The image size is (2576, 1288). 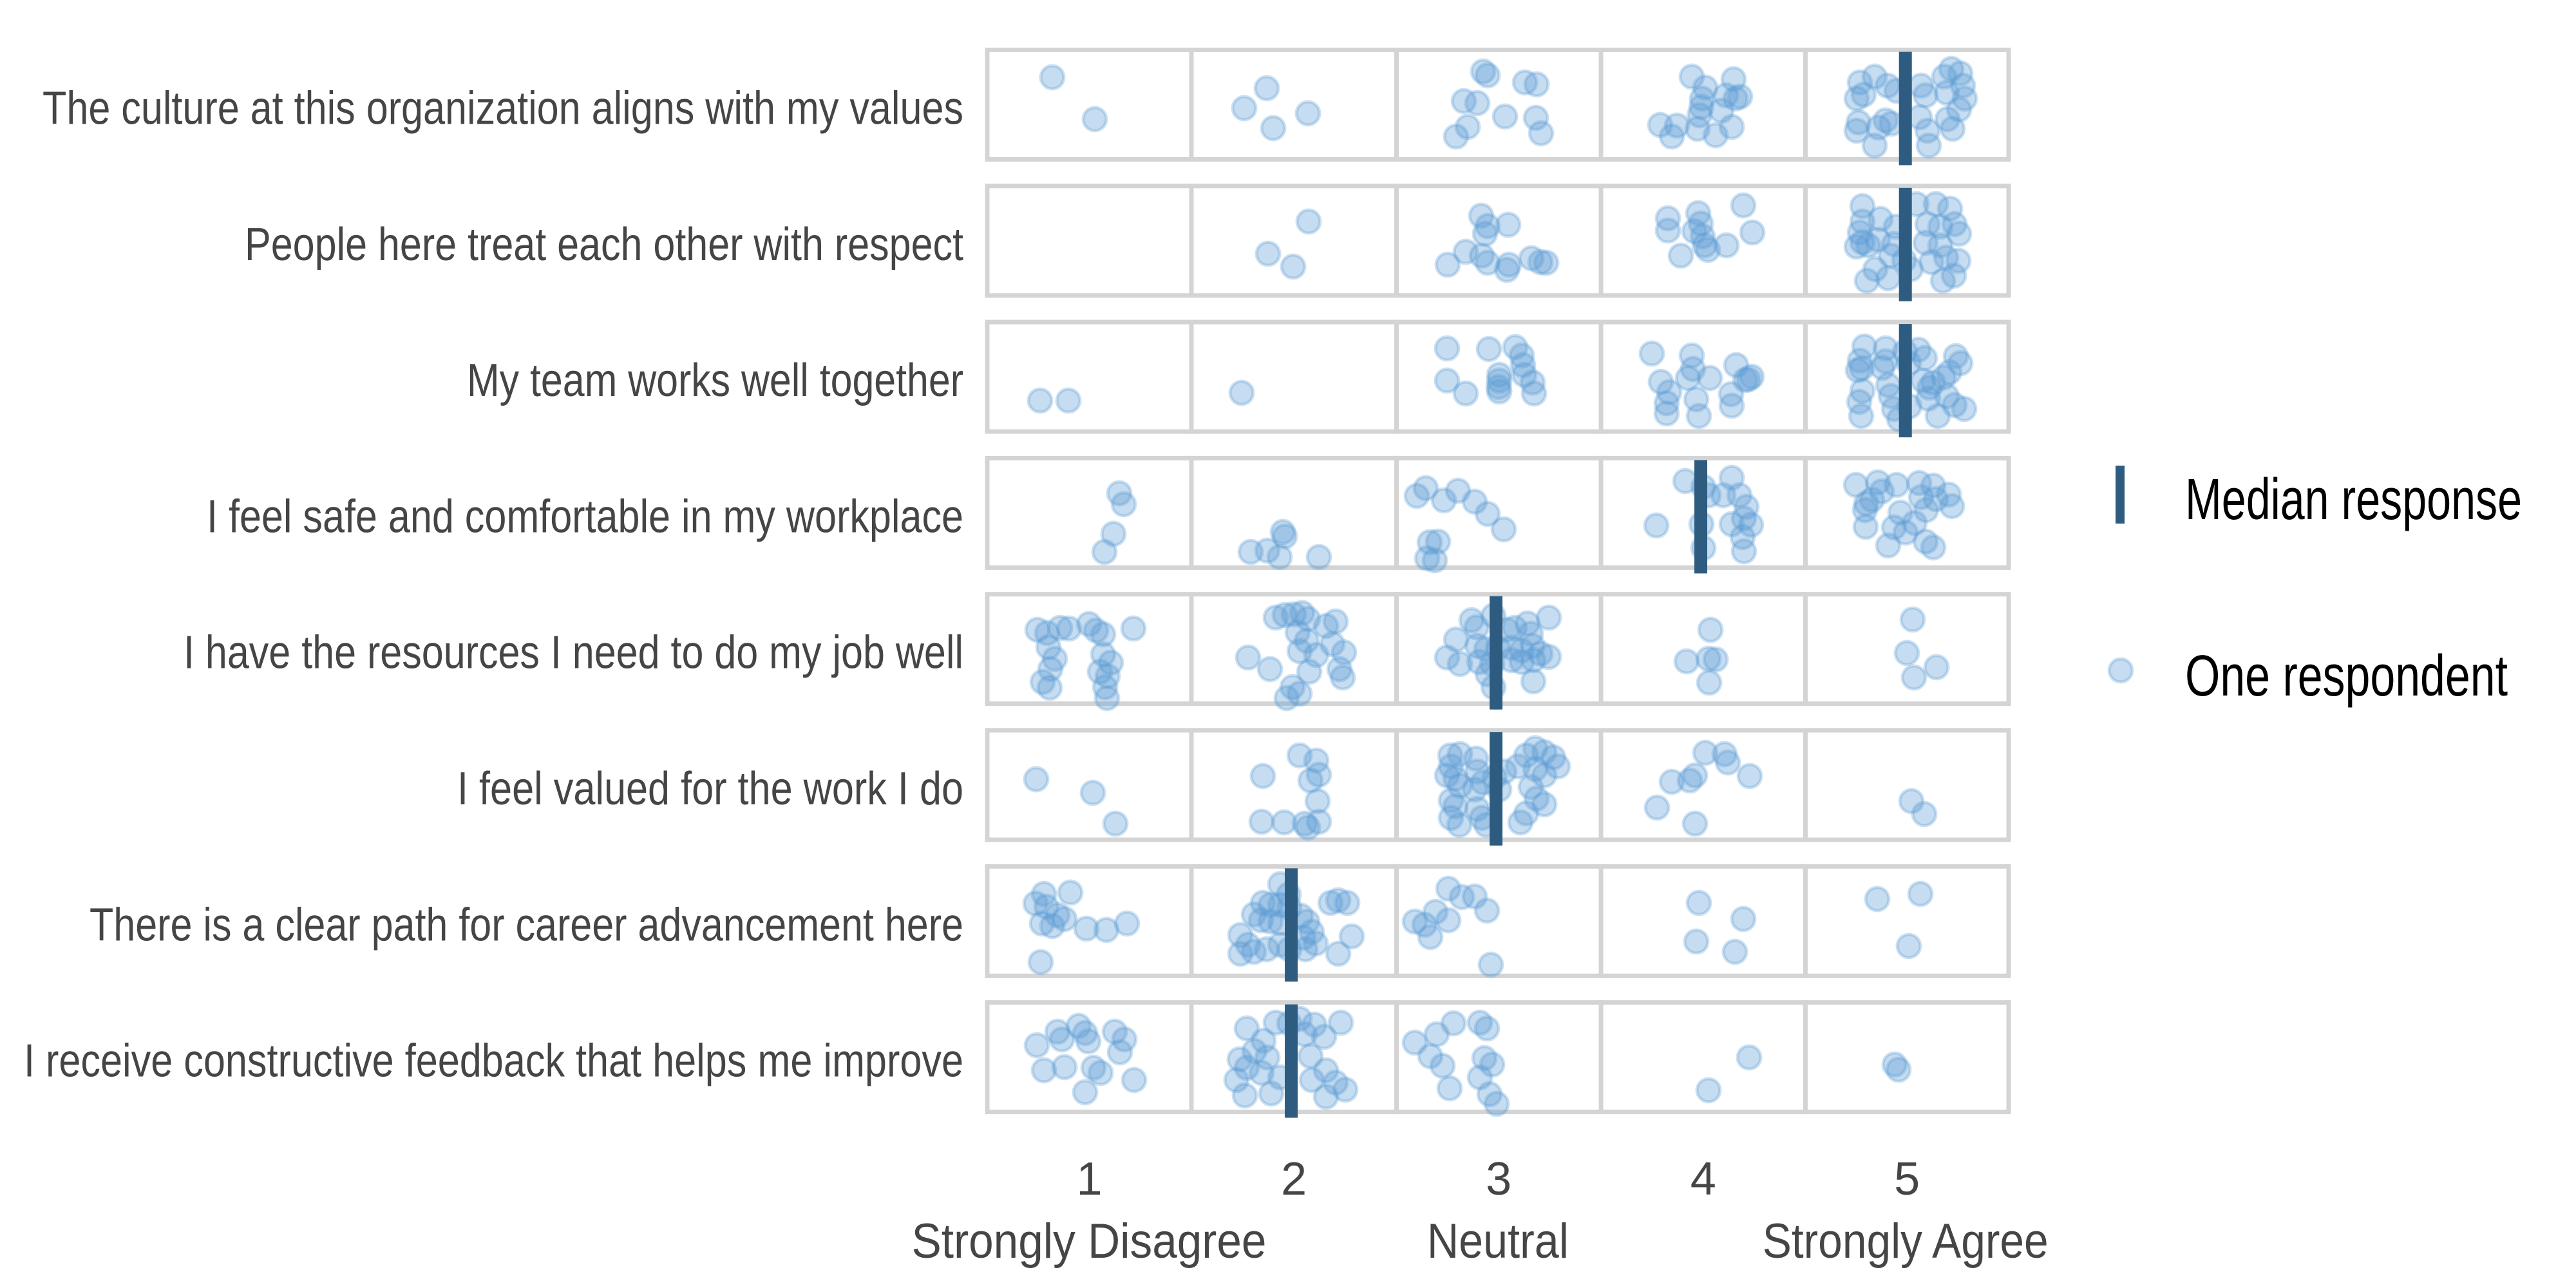 What do you see at coordinates (1907, 1179) in the screenshot?
I see `svg-text: 5` at bounding box center [1907, 1179].